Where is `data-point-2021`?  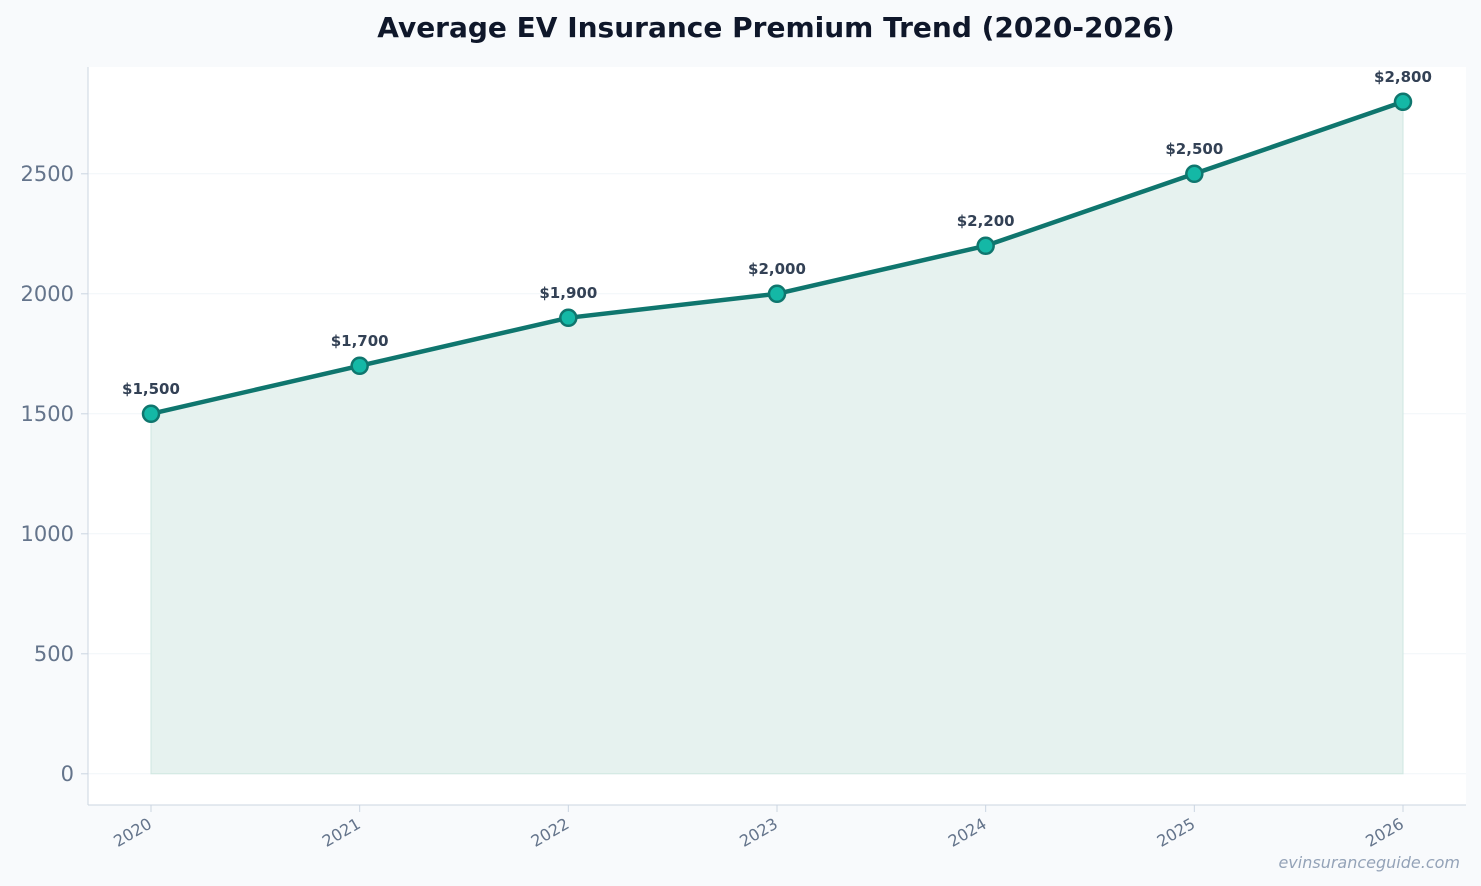 data-point-2021 is located at coordinates (359, 366).